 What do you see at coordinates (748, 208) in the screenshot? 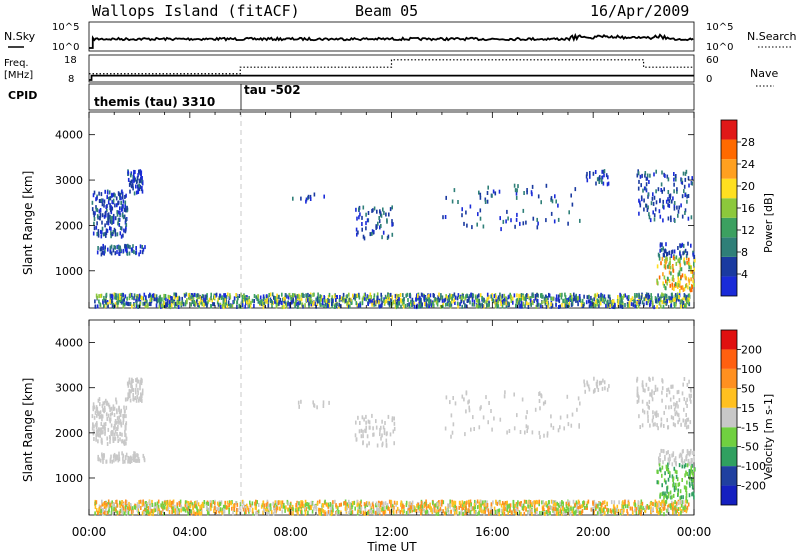
I see `colorbar-tick-label: 16` at bounding box center [748, 208].